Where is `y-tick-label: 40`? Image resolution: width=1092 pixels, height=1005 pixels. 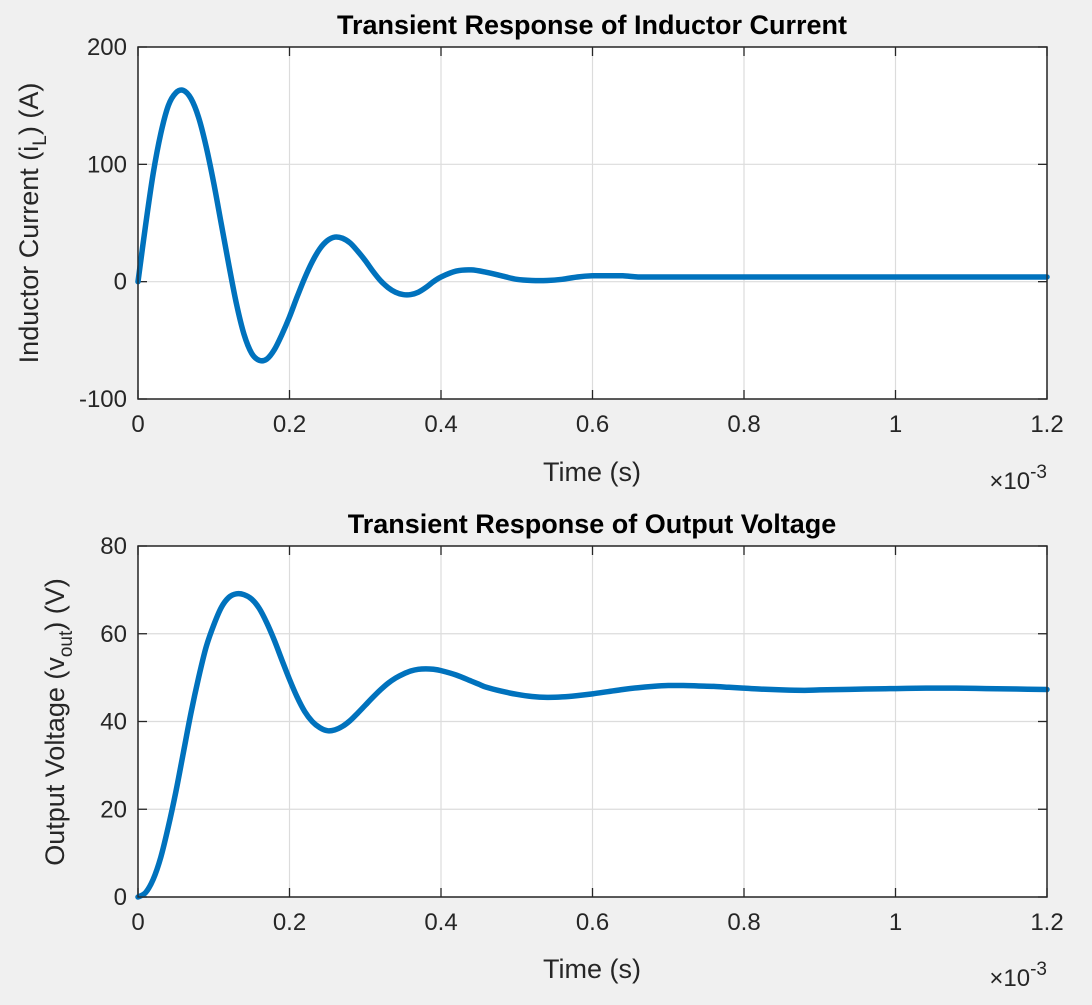
y-tick-label: 40 is located at coordinates (113, 722).